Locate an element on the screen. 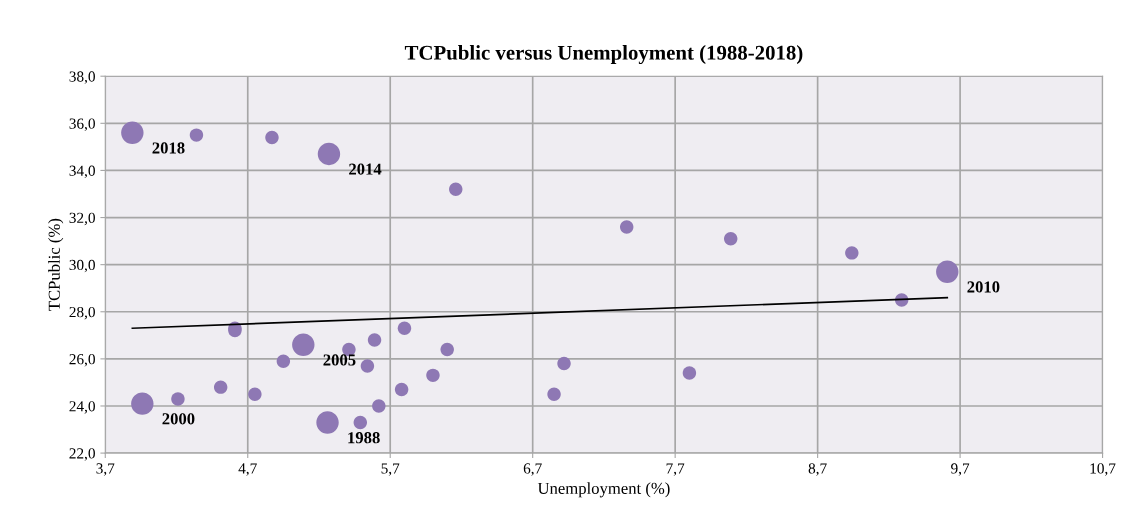  annotation: 2010 is located at coordinates (983, 287).